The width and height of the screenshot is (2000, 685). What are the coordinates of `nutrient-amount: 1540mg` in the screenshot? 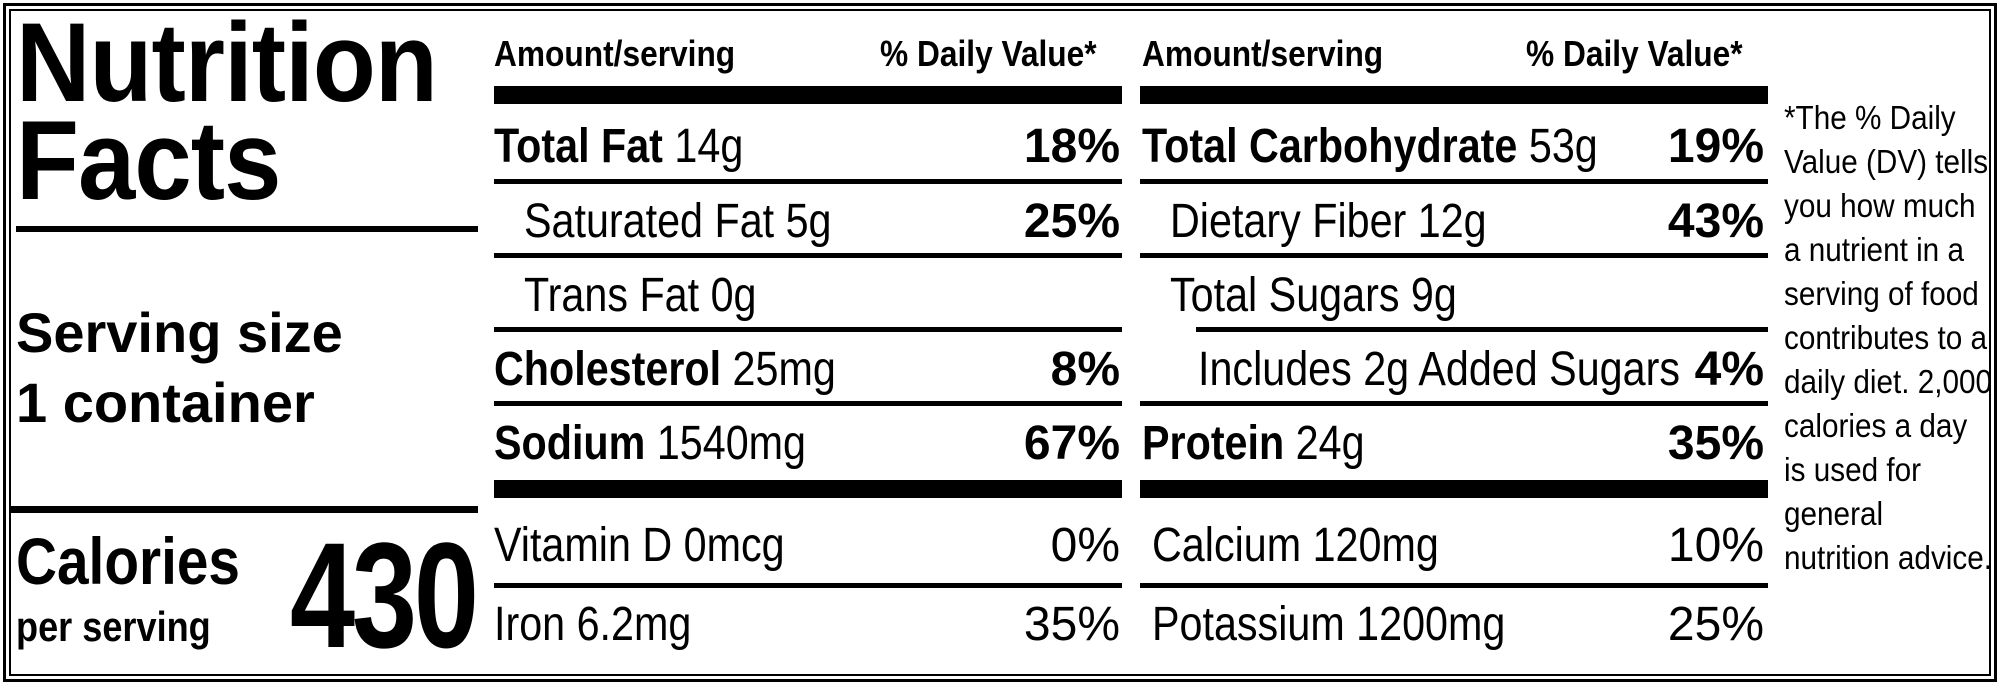 It's located at (731, 443).